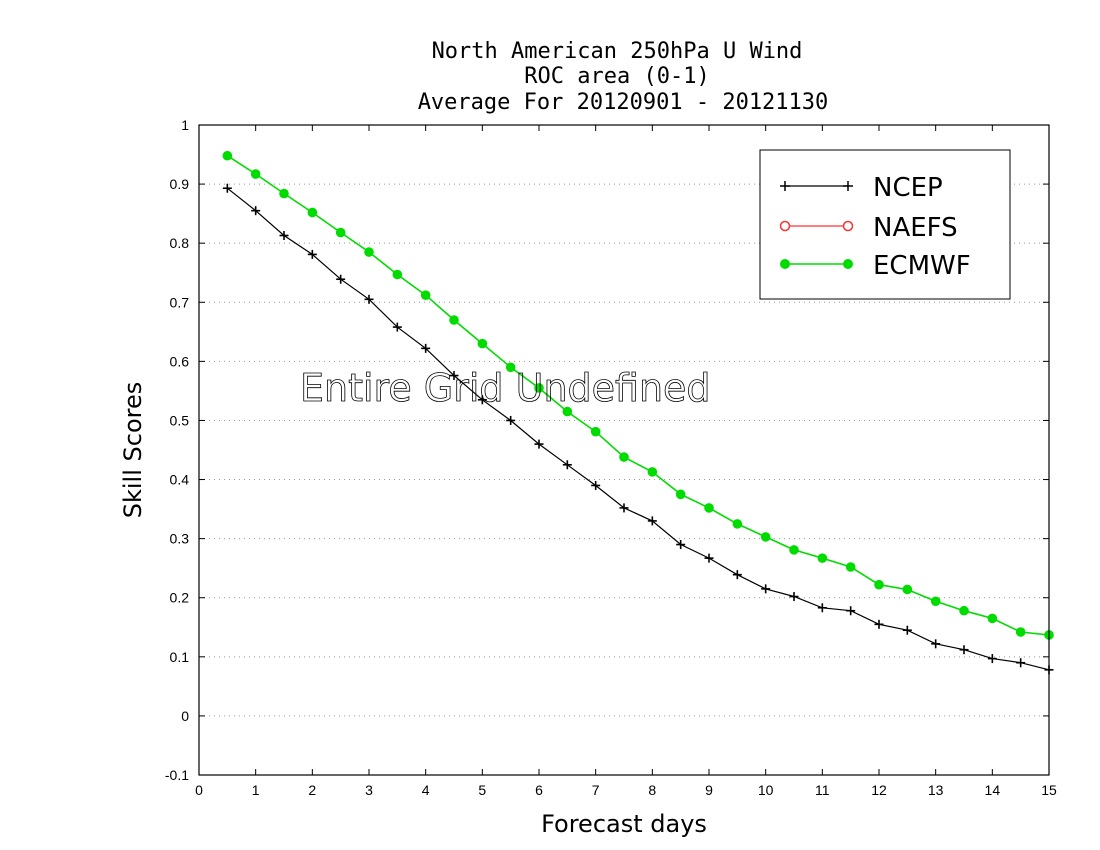  Describe the element at coordinates (766, 790) in the screenshot. I see `x-tick-label: 10` at that location.